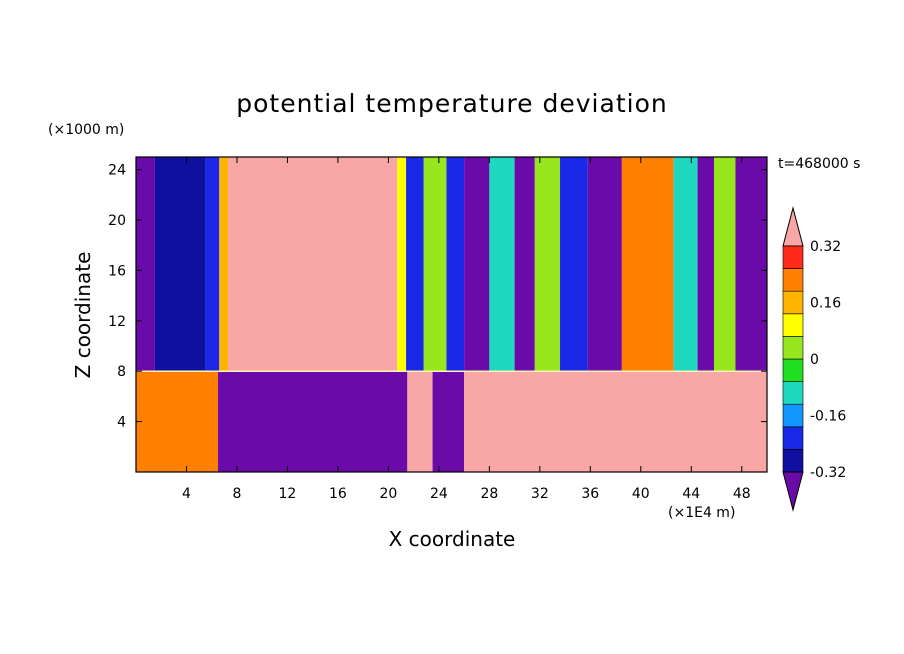 The image size is (904, 654). I want to click on x-tick-label: 24, so click(439, 494).